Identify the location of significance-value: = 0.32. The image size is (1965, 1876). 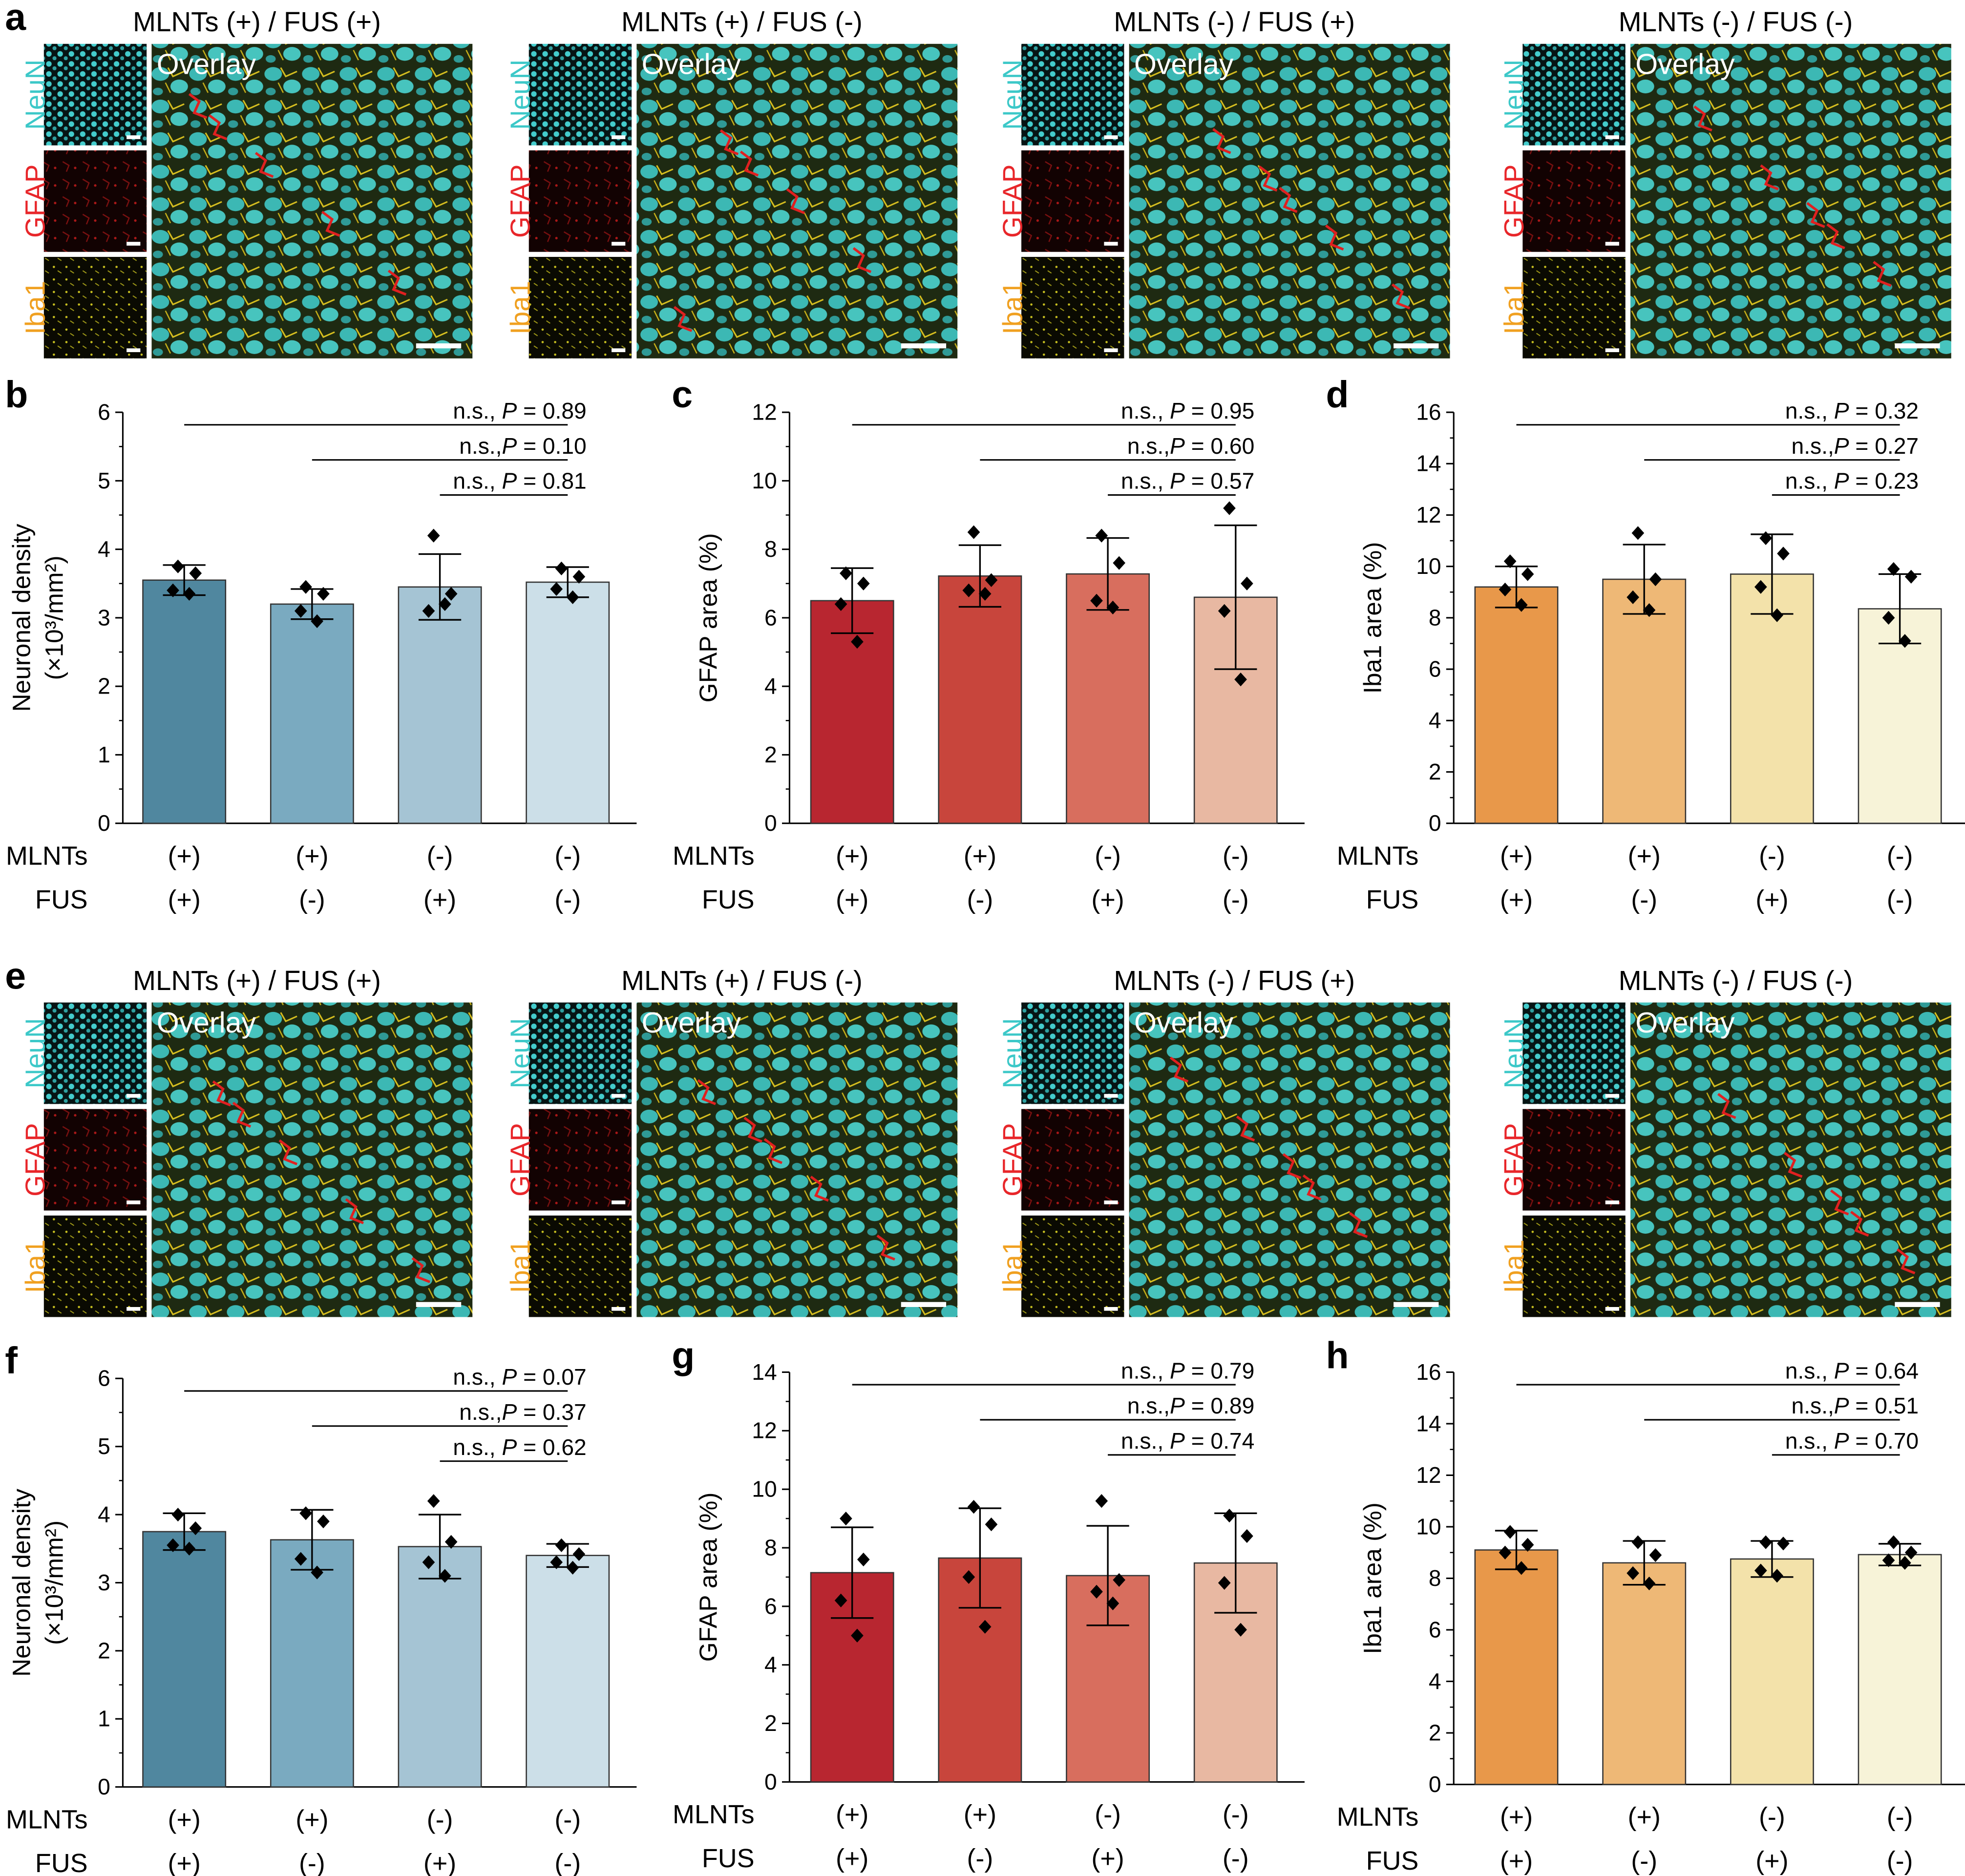
(1884, 410).